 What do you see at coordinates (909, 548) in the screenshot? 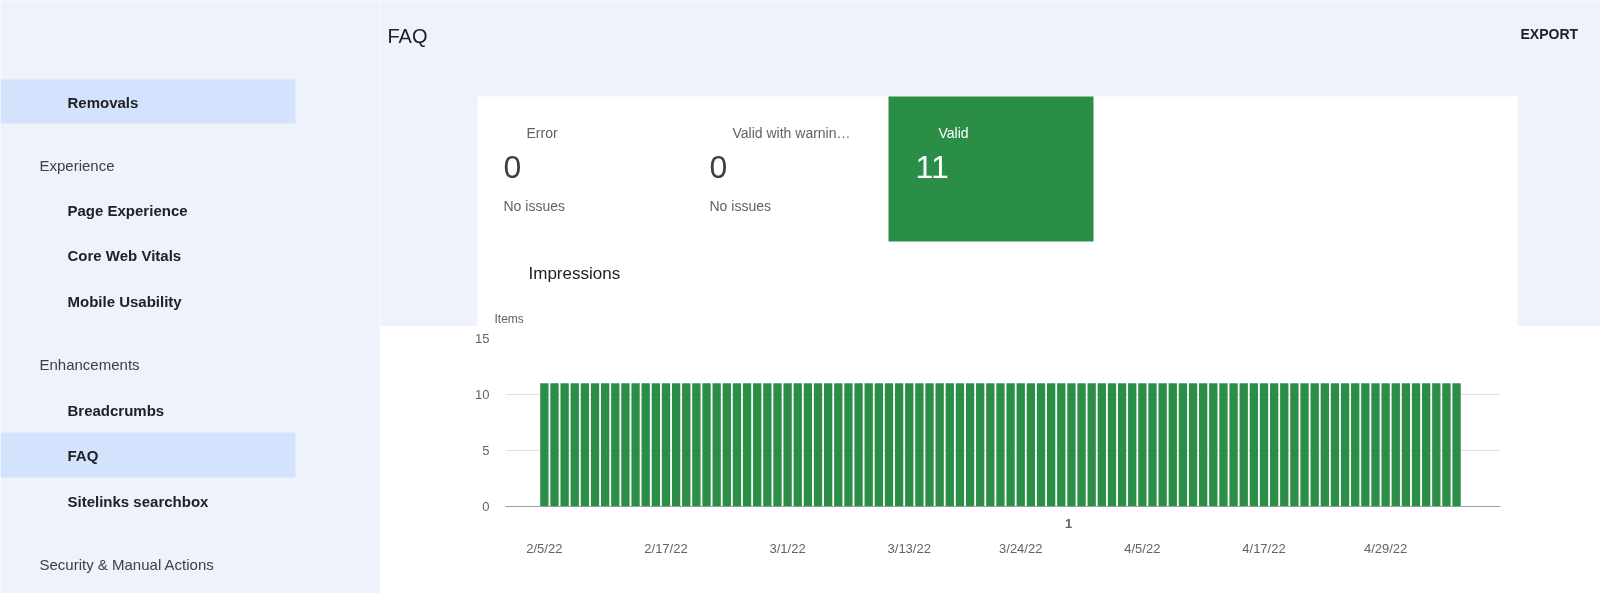
I see `x-tick-label: 3/13/22` at bounding box center [909, 548].